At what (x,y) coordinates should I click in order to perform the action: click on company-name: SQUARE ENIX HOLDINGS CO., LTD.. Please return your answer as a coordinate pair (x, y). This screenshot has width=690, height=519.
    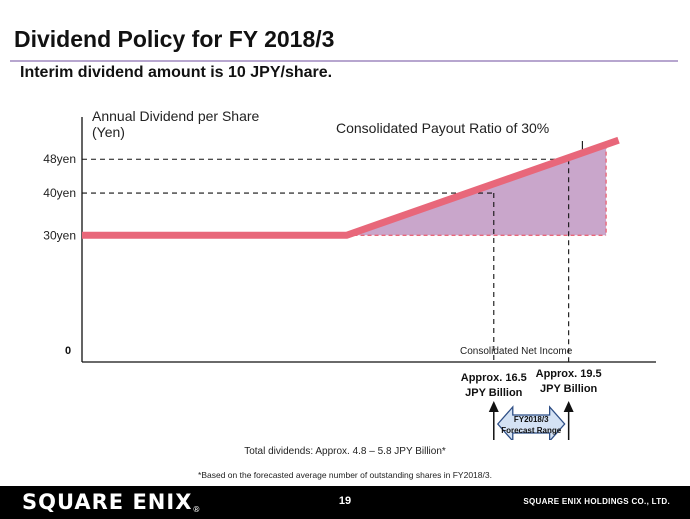
    Looking at the image, I should click on (596, 501).